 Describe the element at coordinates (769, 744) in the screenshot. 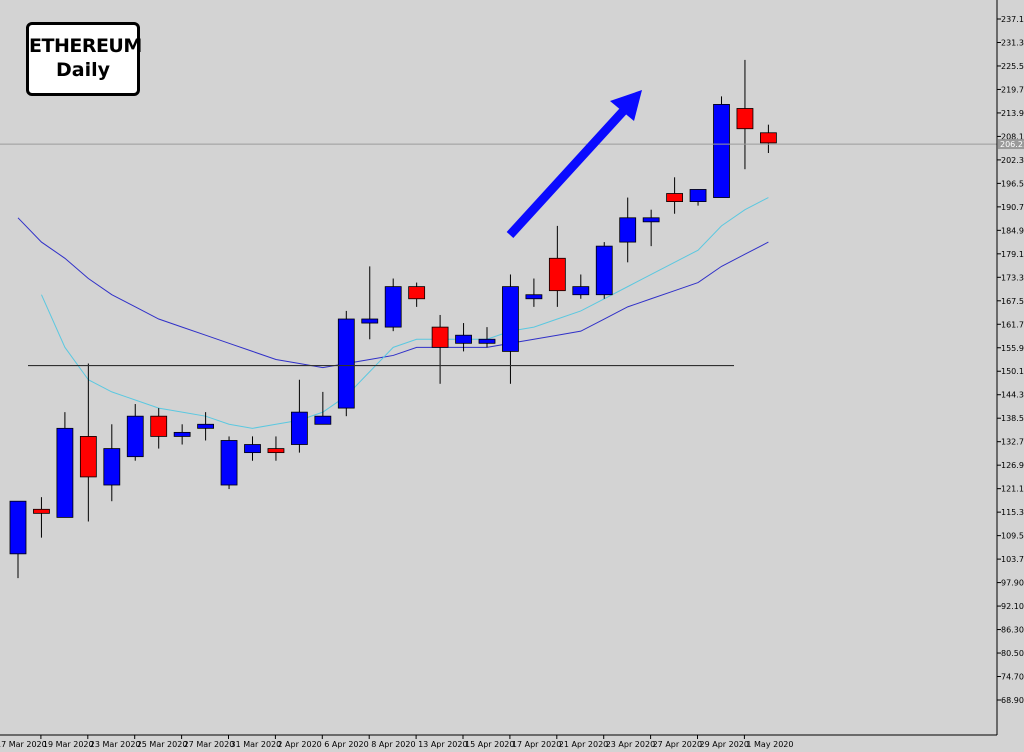

I see `x-tick-label: 1 May 2020` at that location.